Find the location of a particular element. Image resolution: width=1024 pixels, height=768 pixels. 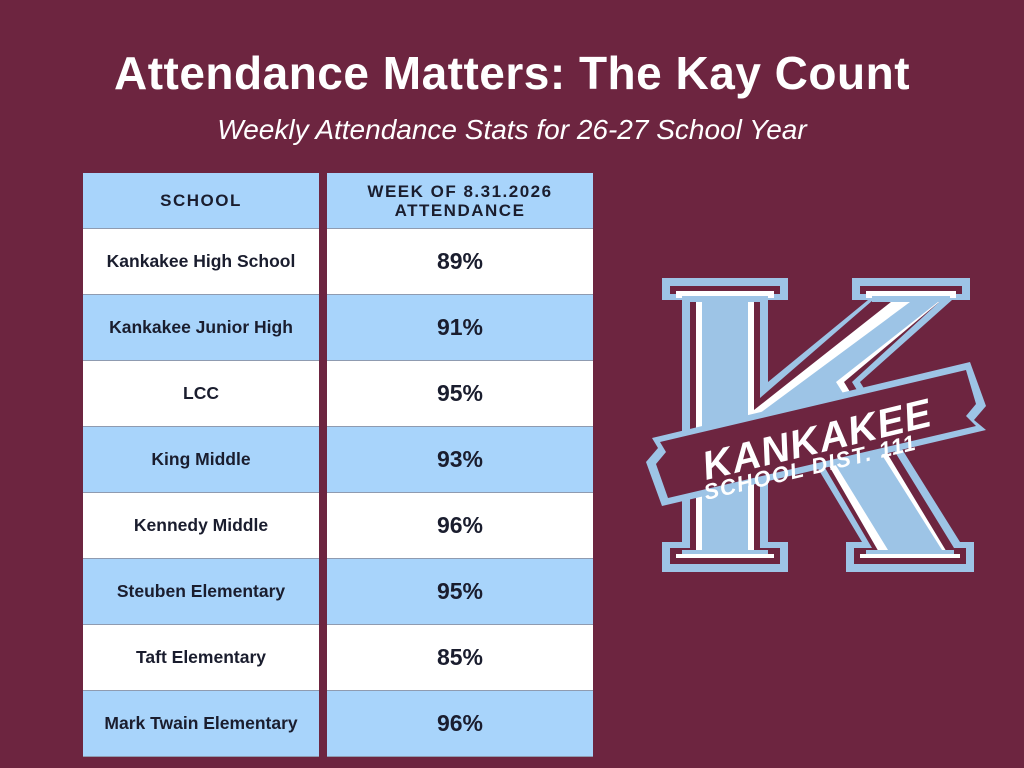

table-row-school: King Middle is located at coordinates (201, 460).